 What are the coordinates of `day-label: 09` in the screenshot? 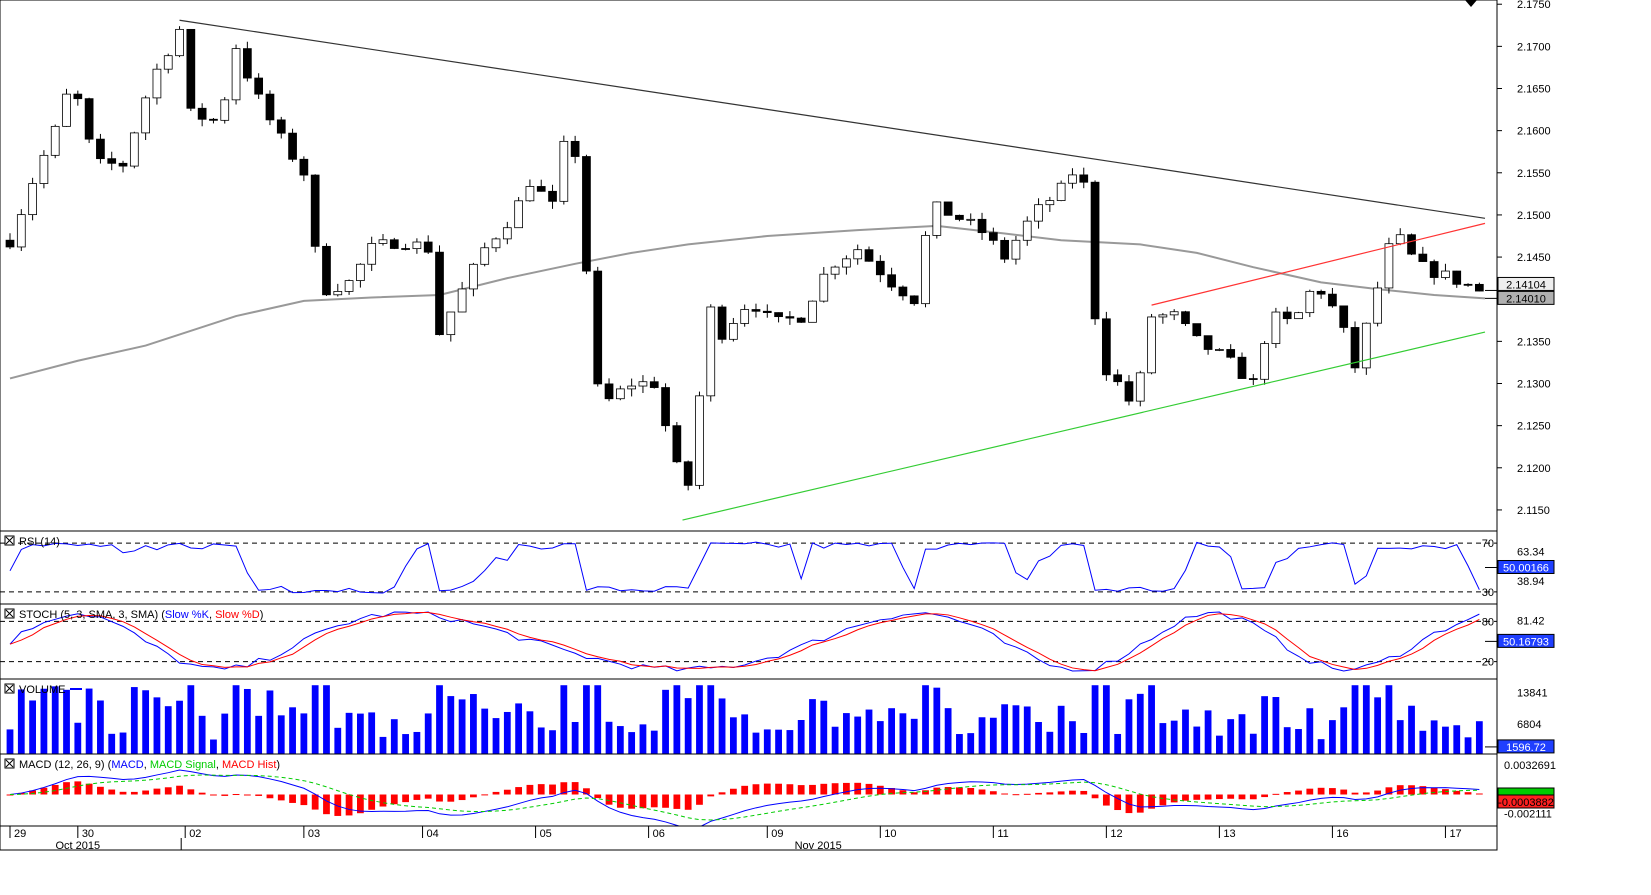 It's located at (777, 834).